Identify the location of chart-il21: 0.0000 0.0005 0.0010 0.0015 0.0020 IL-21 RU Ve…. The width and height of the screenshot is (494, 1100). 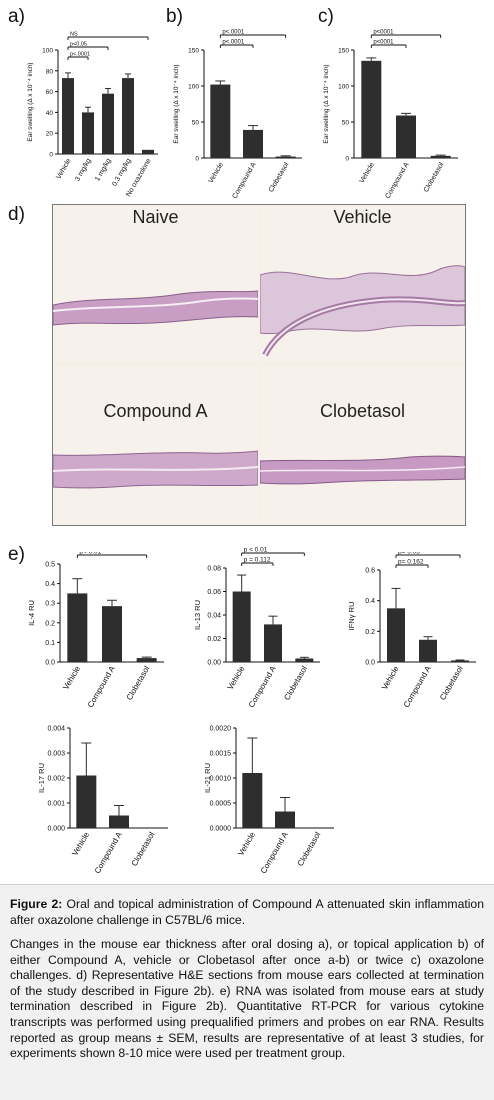
(268, 800).